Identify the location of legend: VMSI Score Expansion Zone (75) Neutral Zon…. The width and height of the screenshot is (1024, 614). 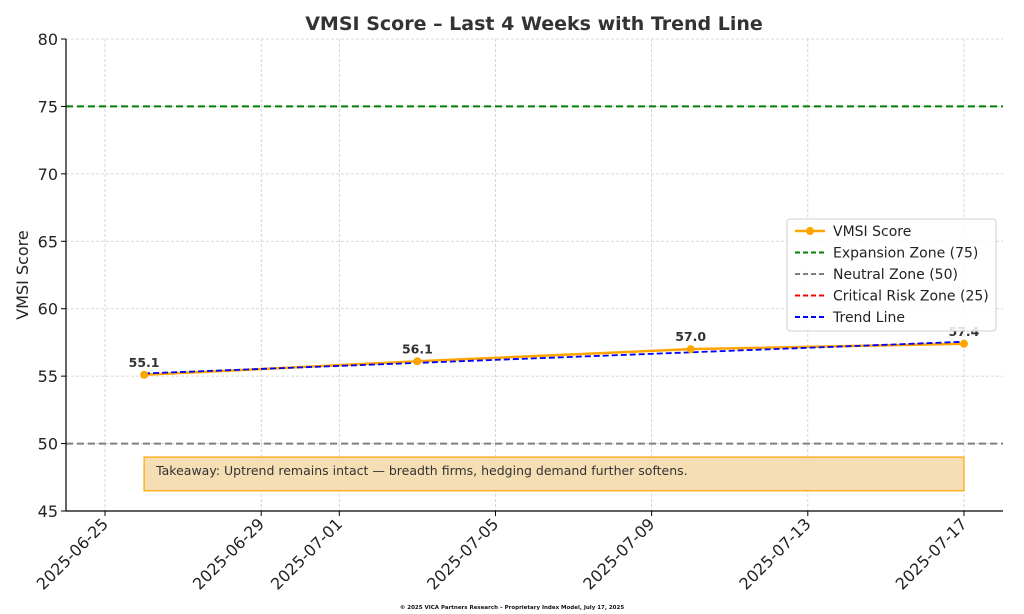
(891, 275).